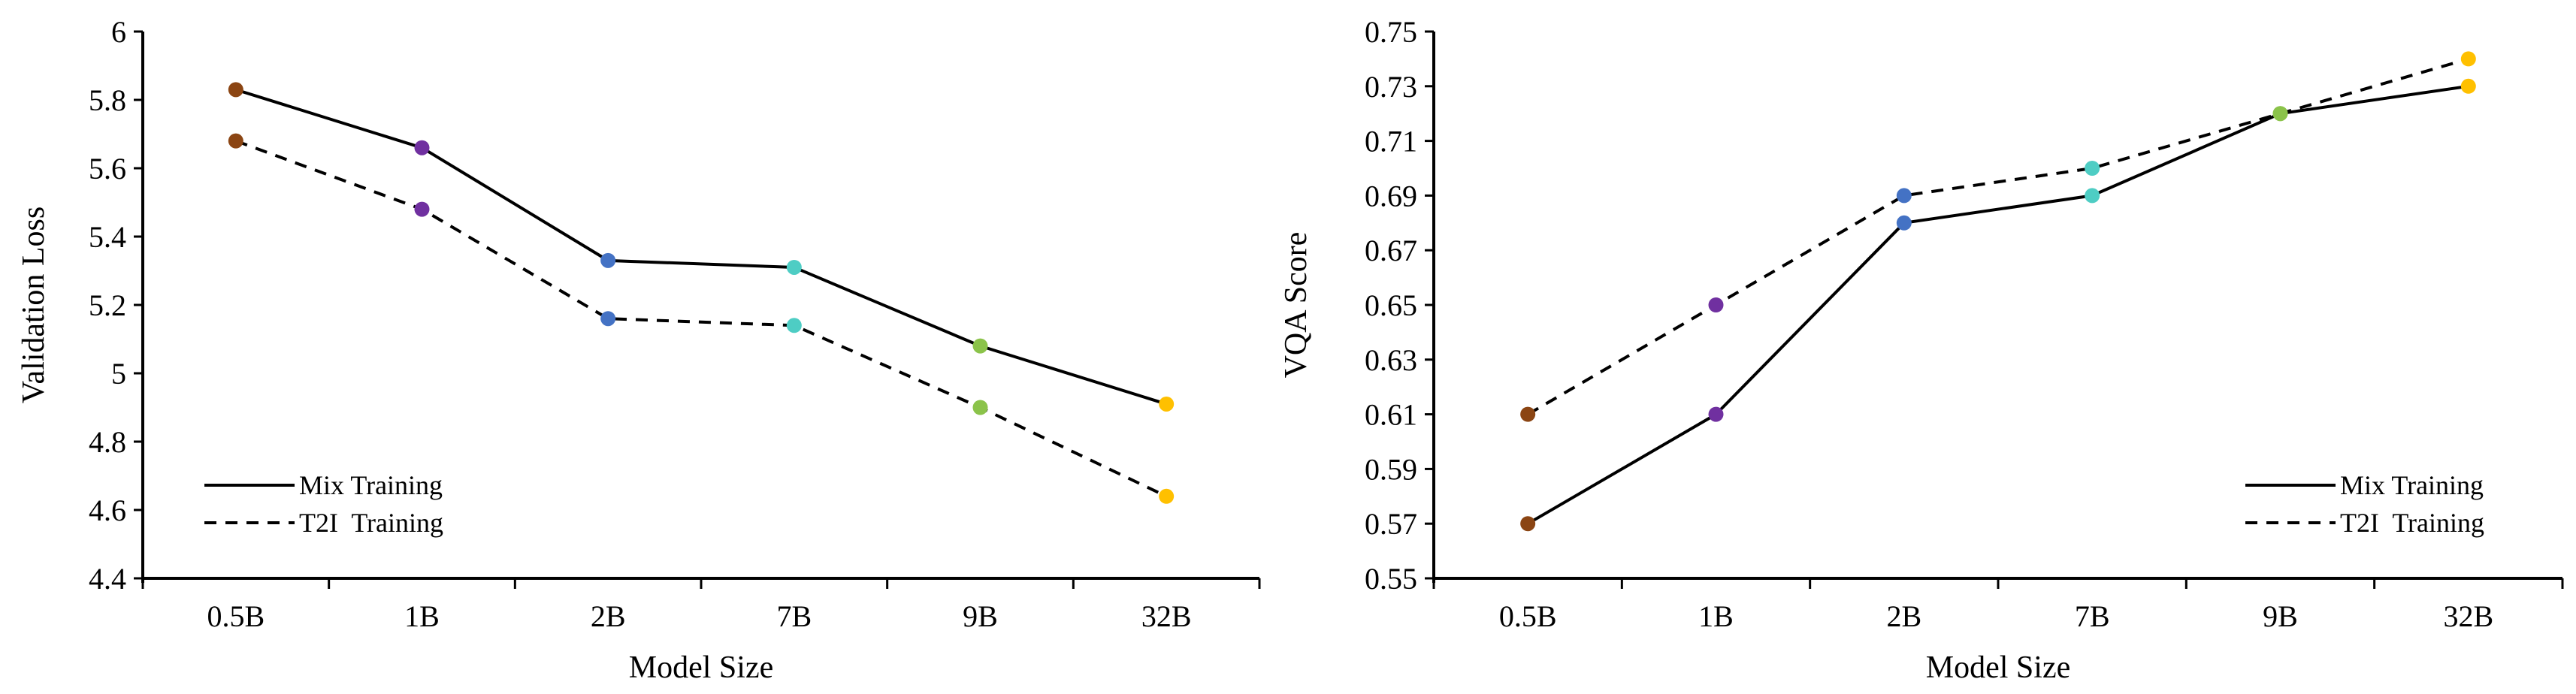 The width and height of the screenshot is (2576, 694). What do you see at coordinates (108, 579) in the screenshot?
I see `y-tick-label: 4.4` at bounding box center [108, 579].